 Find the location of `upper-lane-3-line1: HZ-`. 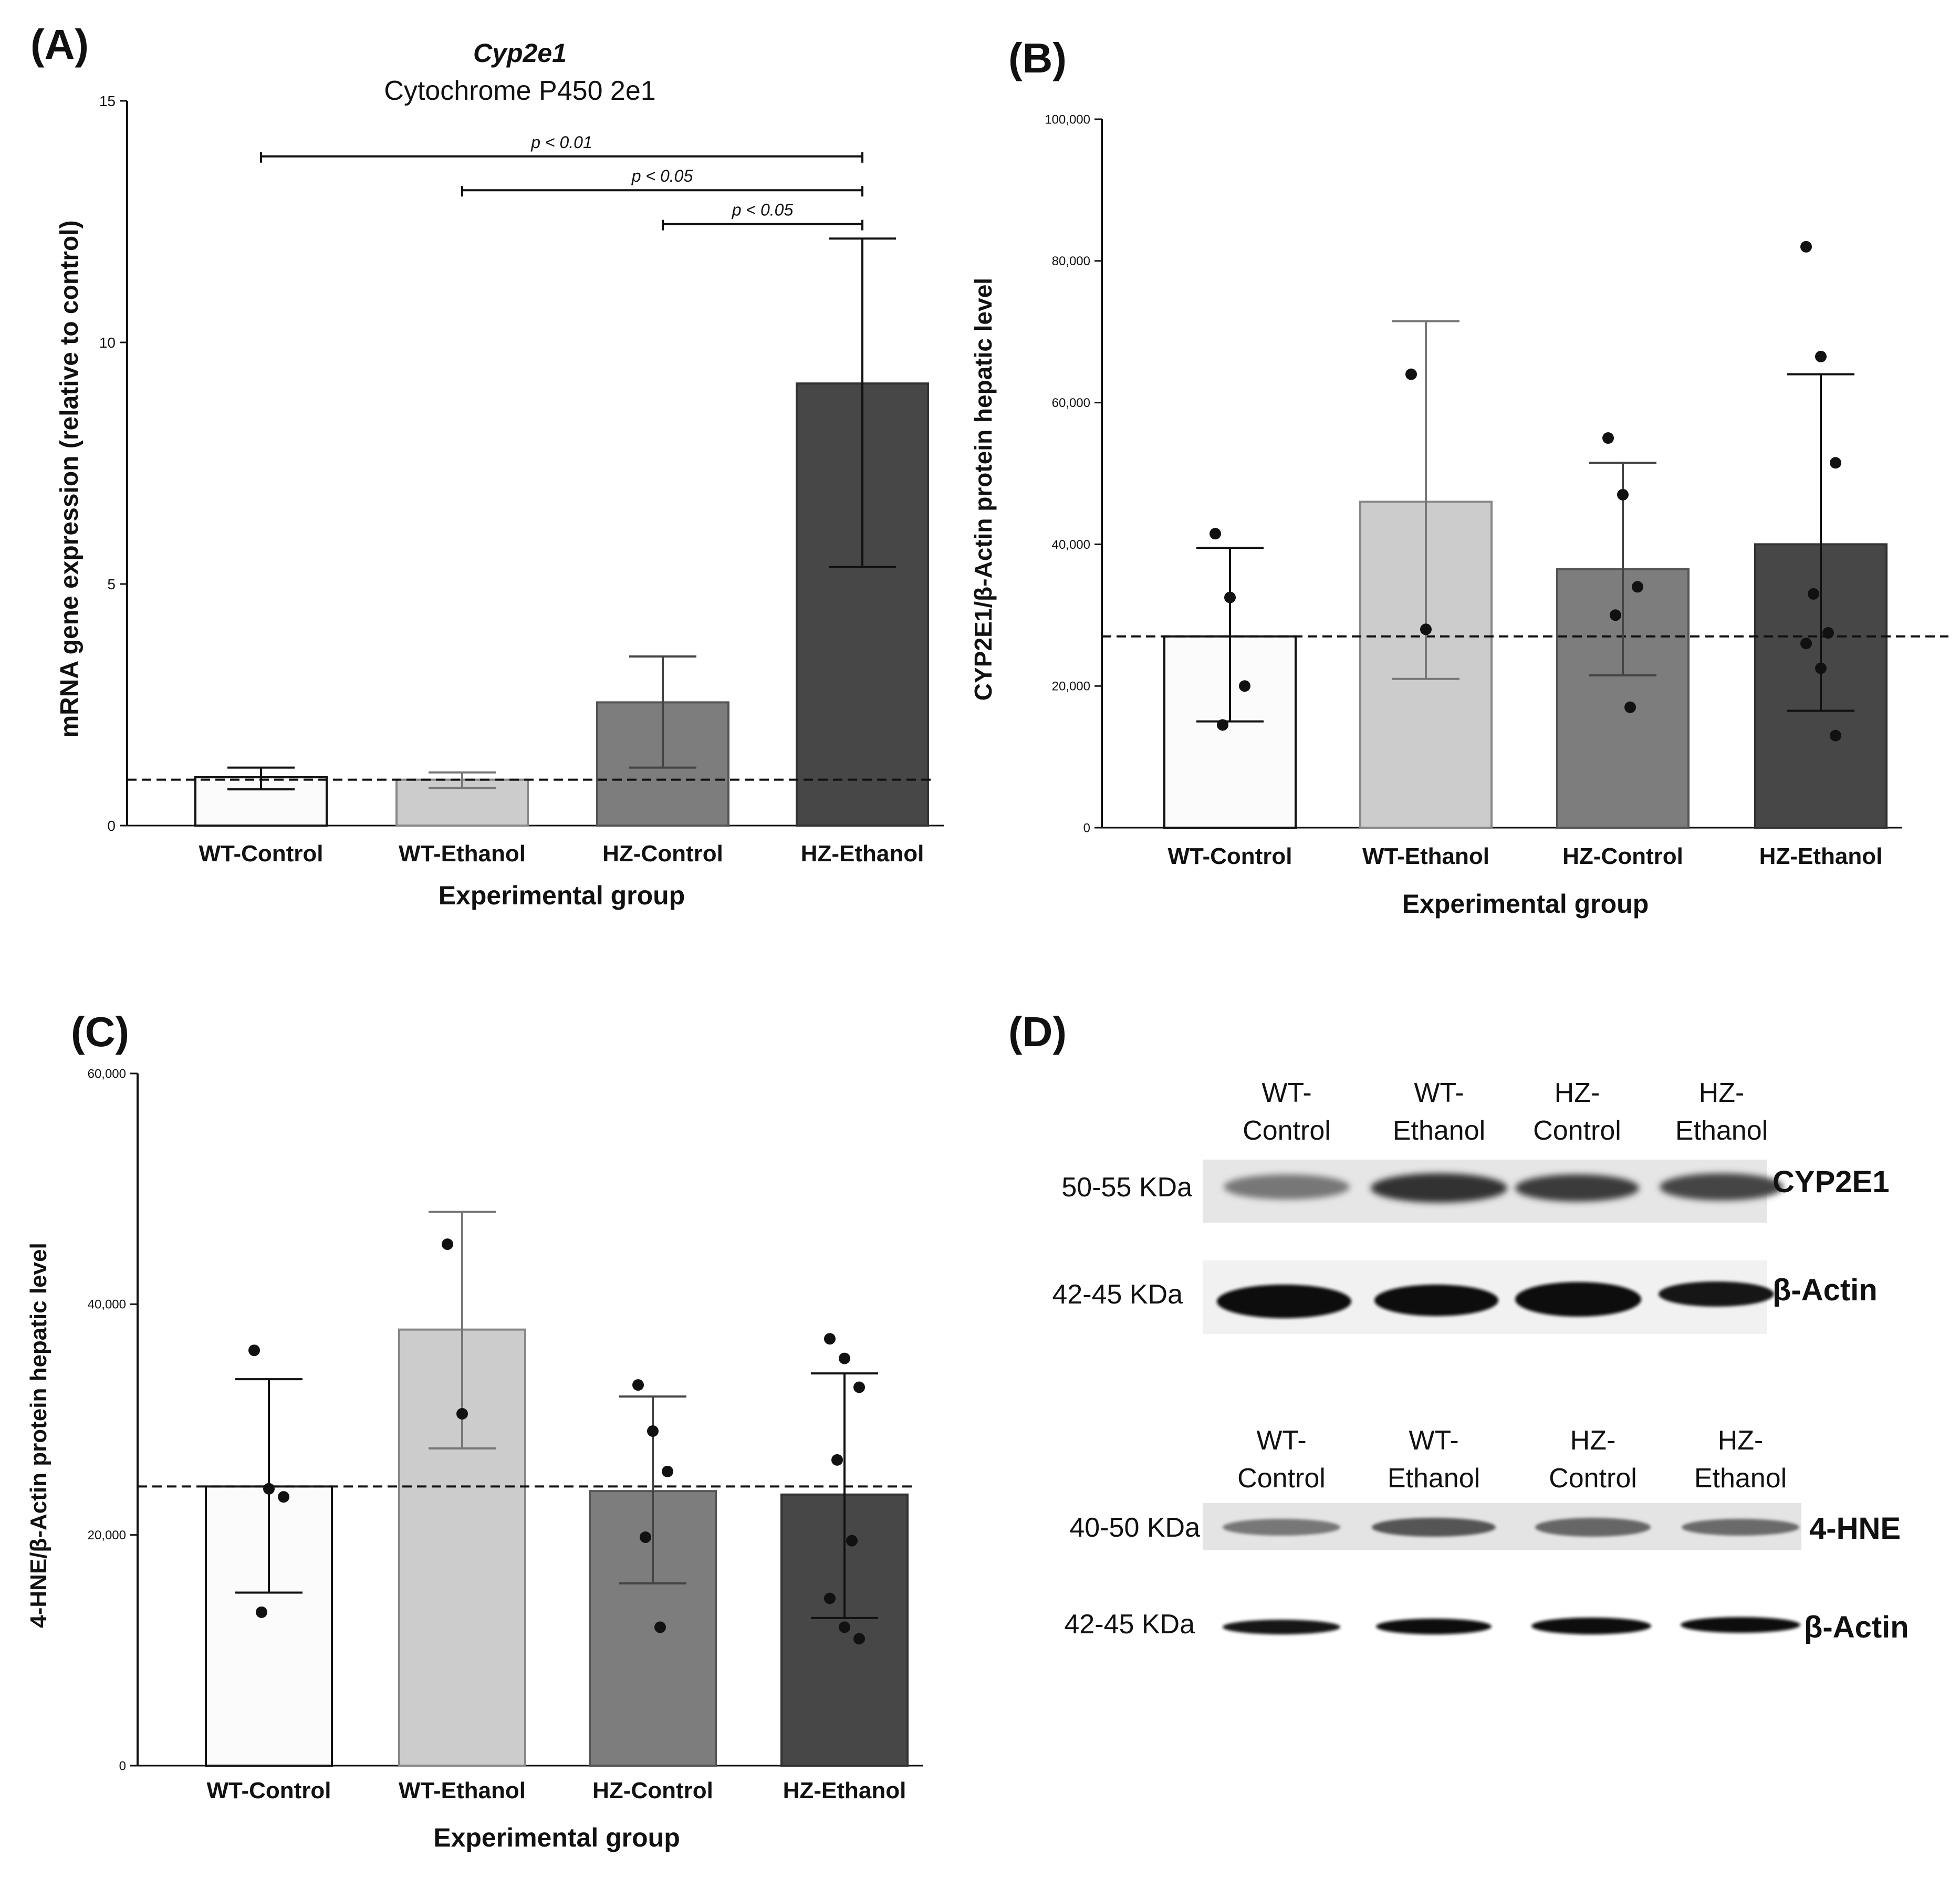

upper-lane-3-line1: HZ- is located at coordinates (1577, 1093).